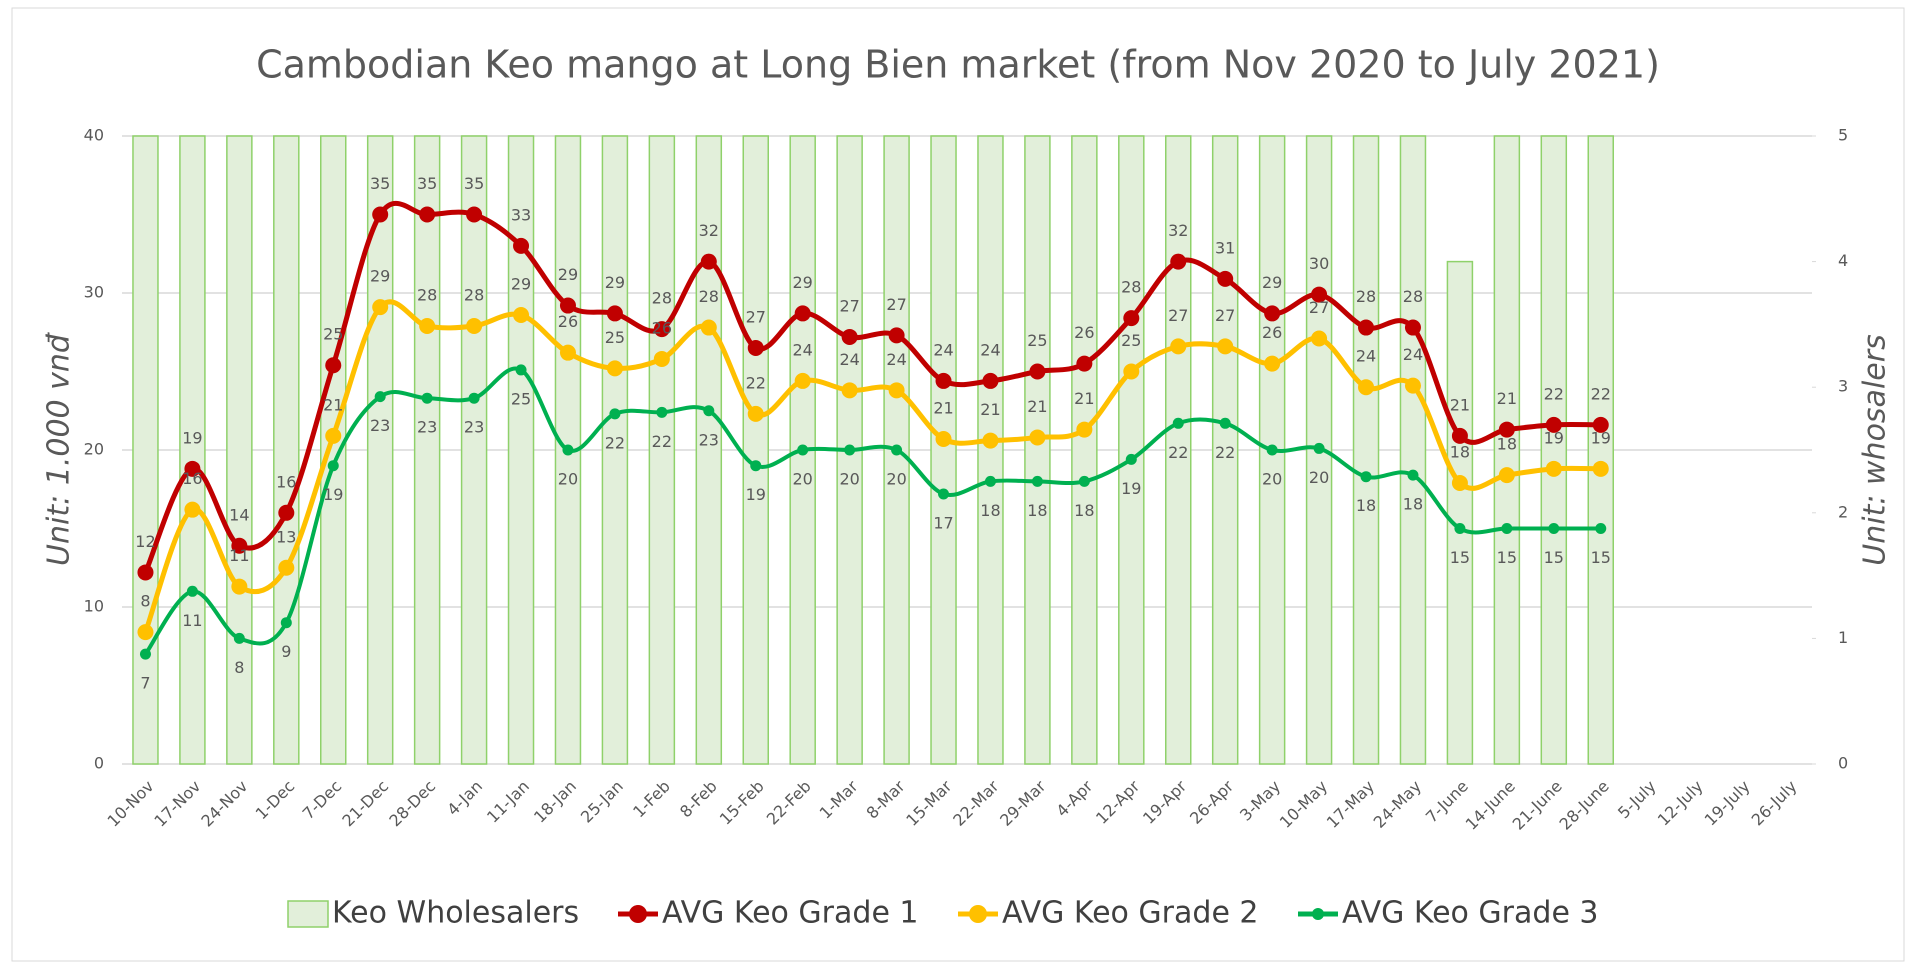 This screenshot has width=1916, height=969. I want to click on legend-label: Keo Wholesalers, so click(455, 913).